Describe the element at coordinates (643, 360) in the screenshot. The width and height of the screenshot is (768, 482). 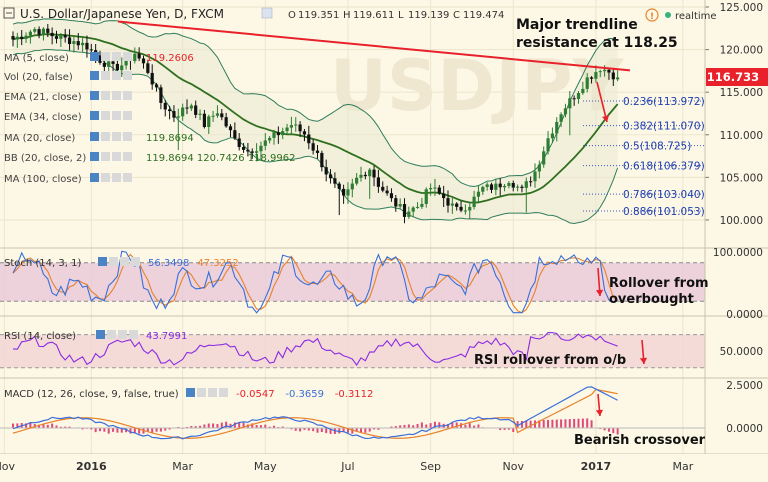
I see `down-arrow-rsi-head` at that location.